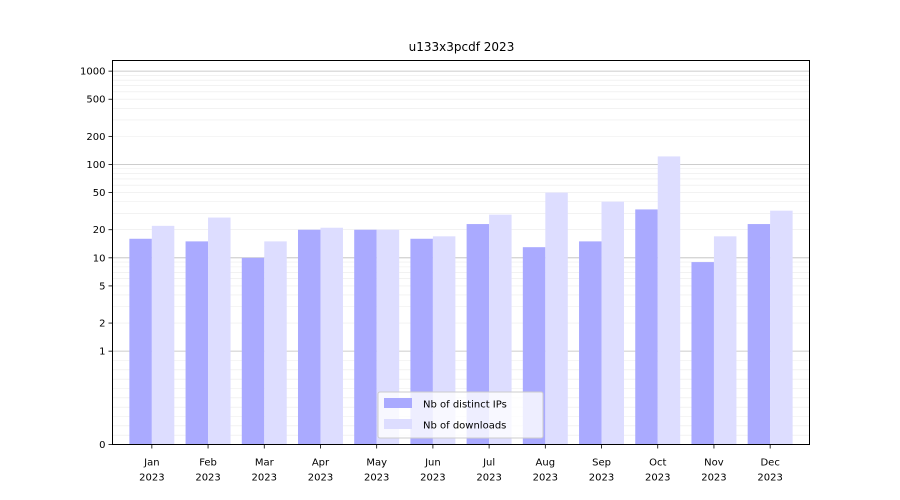 This screenshot has width=900, height=500. Describe the element at coordinates (253, 351) in the screenshot. I see `bar-distinct-ips-mar` at that location.